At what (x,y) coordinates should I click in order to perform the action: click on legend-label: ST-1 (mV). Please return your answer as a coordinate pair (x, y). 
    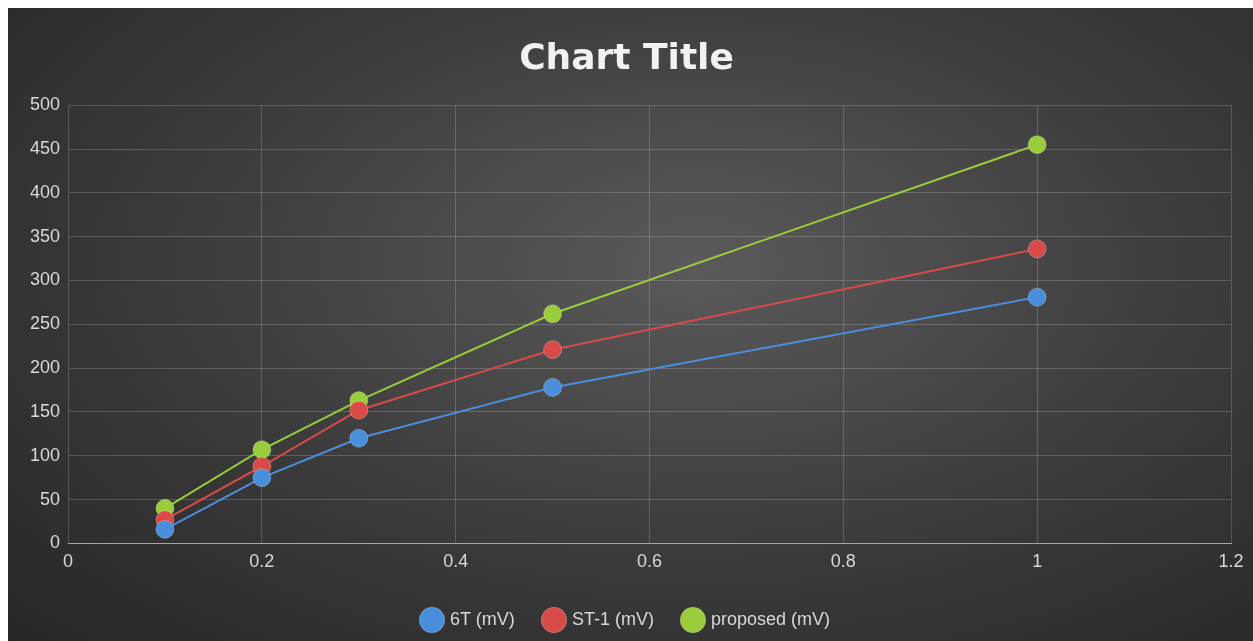
    Looking at the image, I should click on (612, 618).